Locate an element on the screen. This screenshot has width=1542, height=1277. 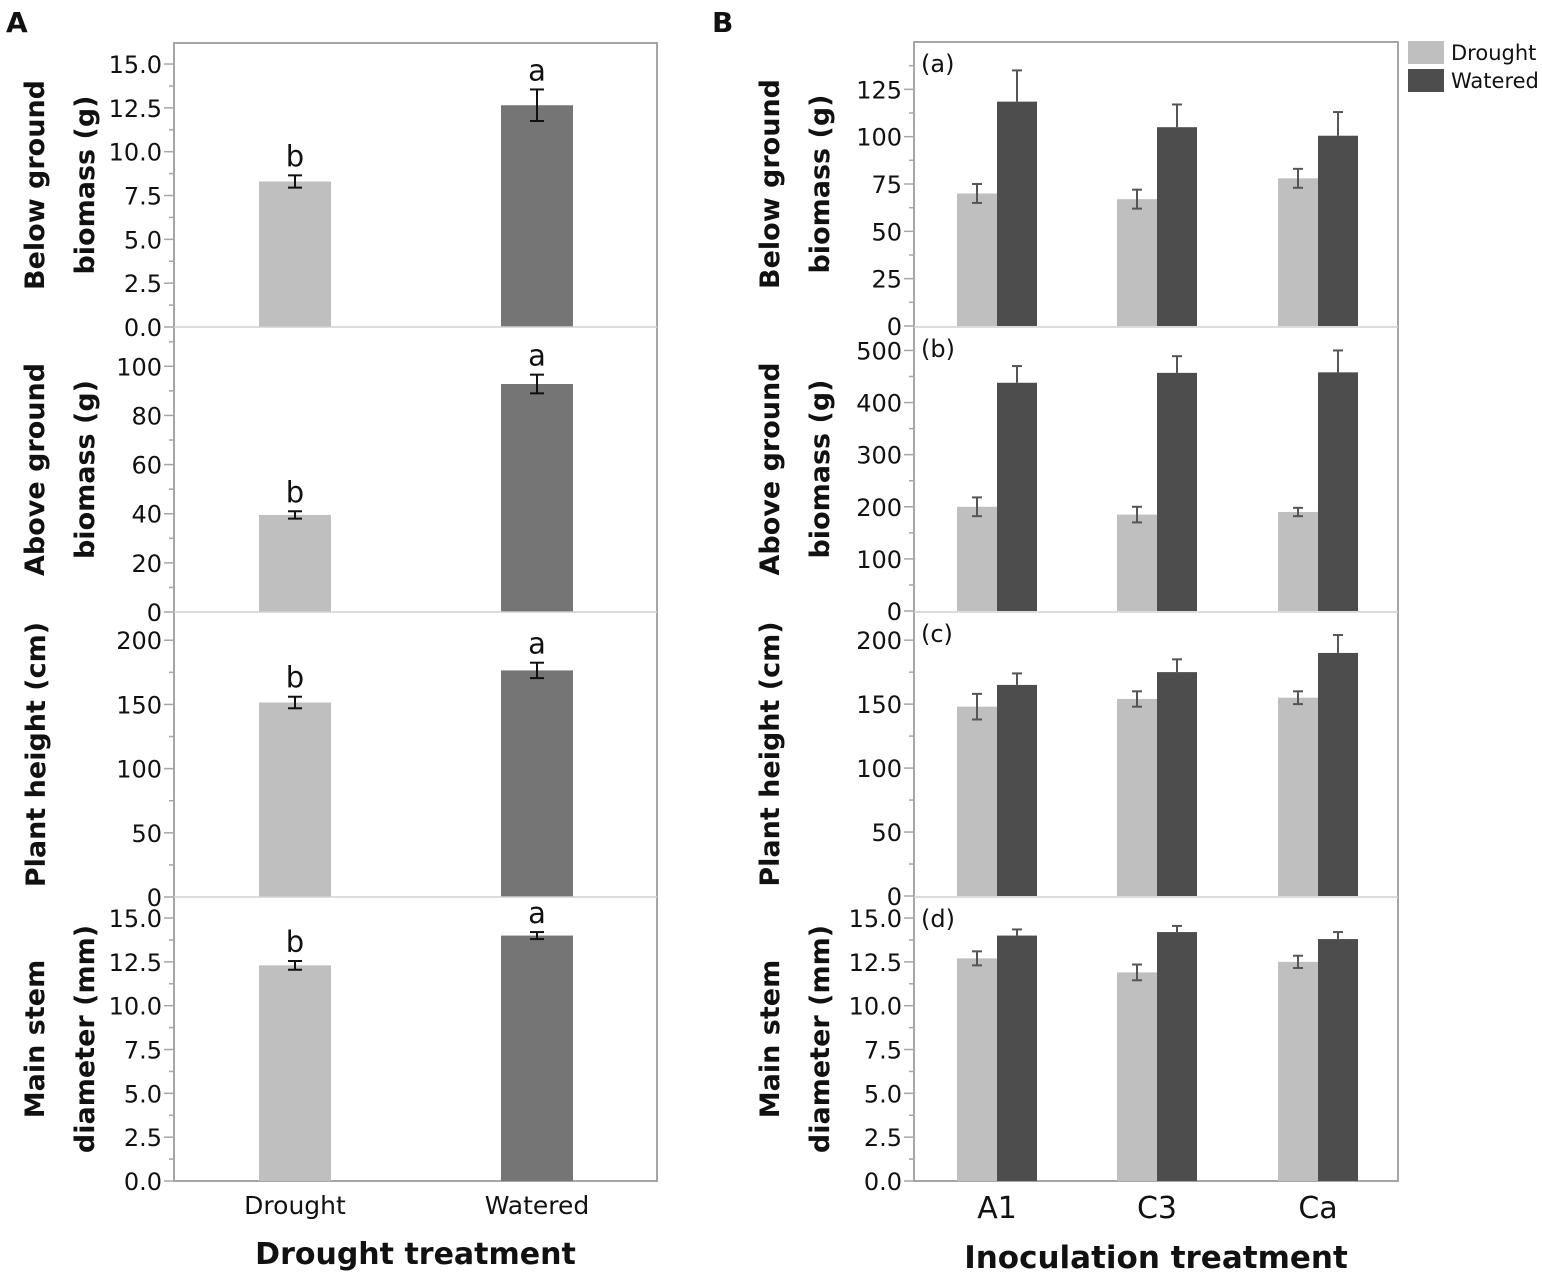
legend-swatch-drought is located at coordinates (1426, 52).